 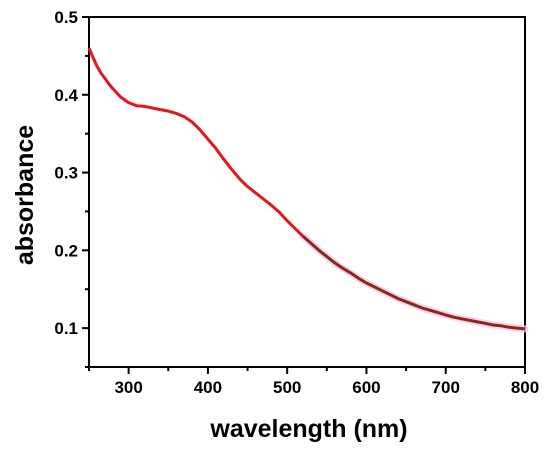 I want to click on y-axis-ticks: 0.1 0.2 0.3 0.4 0.5, so click(x=71, y=188).